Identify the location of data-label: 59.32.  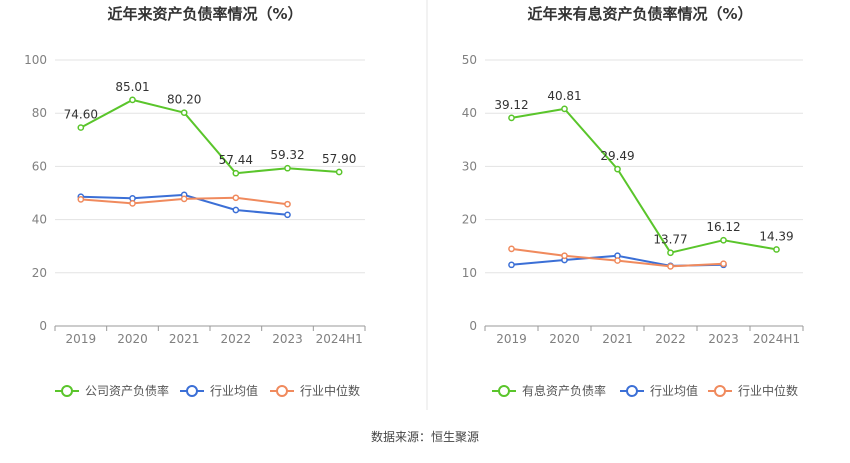
(287, 155).